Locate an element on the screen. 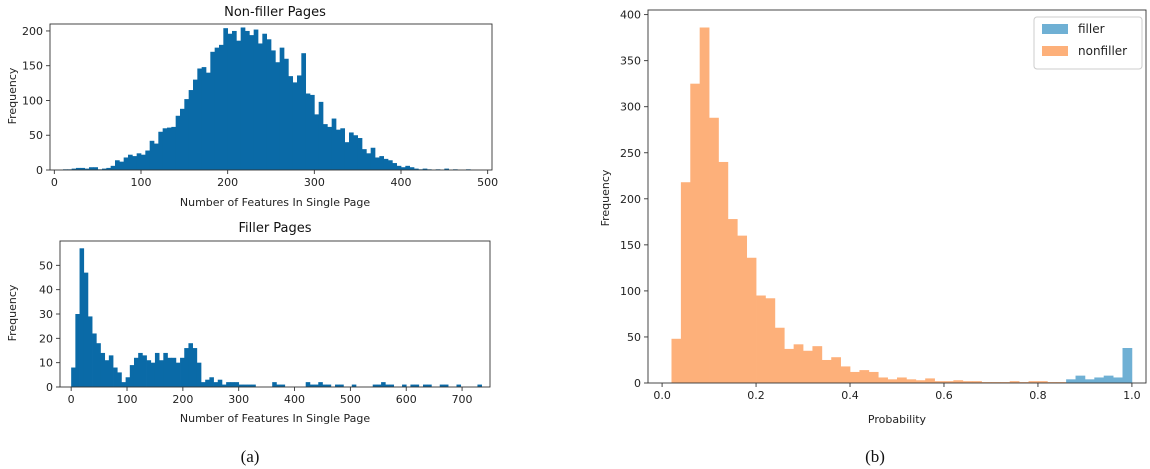 This screenshot has width=1150, height=469. prob-hist-x-tick-label-2: 0.4 is located at coordinates (850, 395).